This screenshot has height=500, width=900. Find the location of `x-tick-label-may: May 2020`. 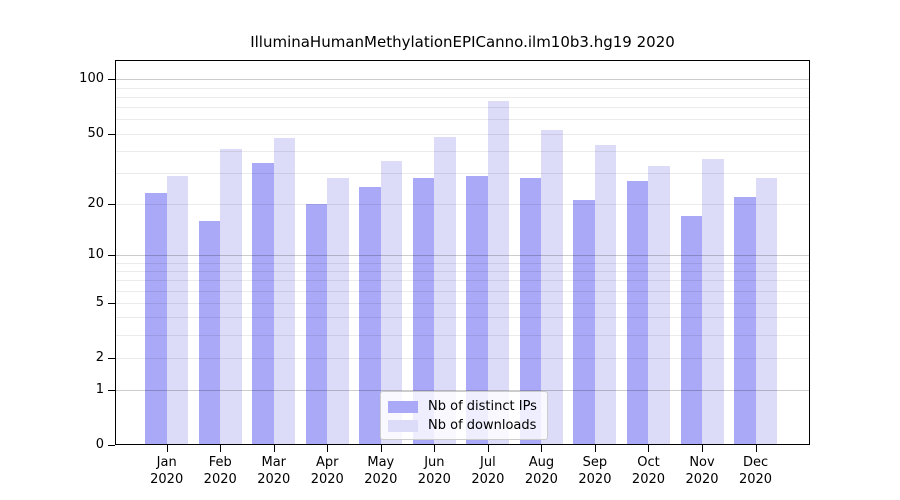

x-tick-label-may: May 2020 is located at coordinates (381, 471).